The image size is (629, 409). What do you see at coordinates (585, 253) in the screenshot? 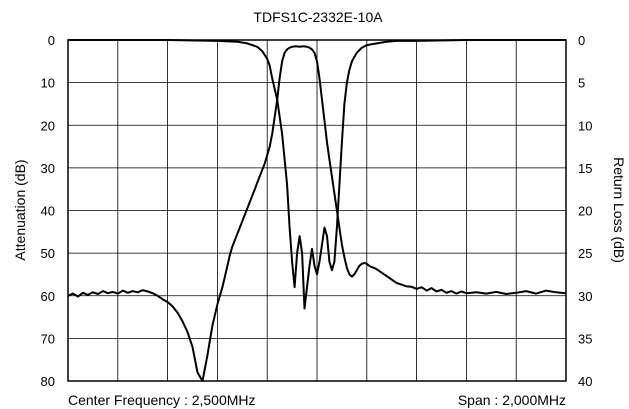
I see `y-tick-right: 25` at bounding box center [585, 253].